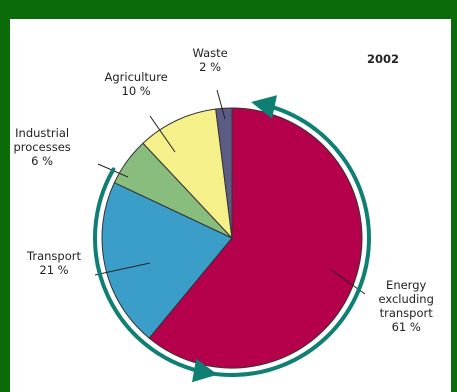 Image resolution: width=457 pixels, height=392 pixels. I want to click on slice-label-industrial-processes: Industrial processes 6 %, so click(42, 147).